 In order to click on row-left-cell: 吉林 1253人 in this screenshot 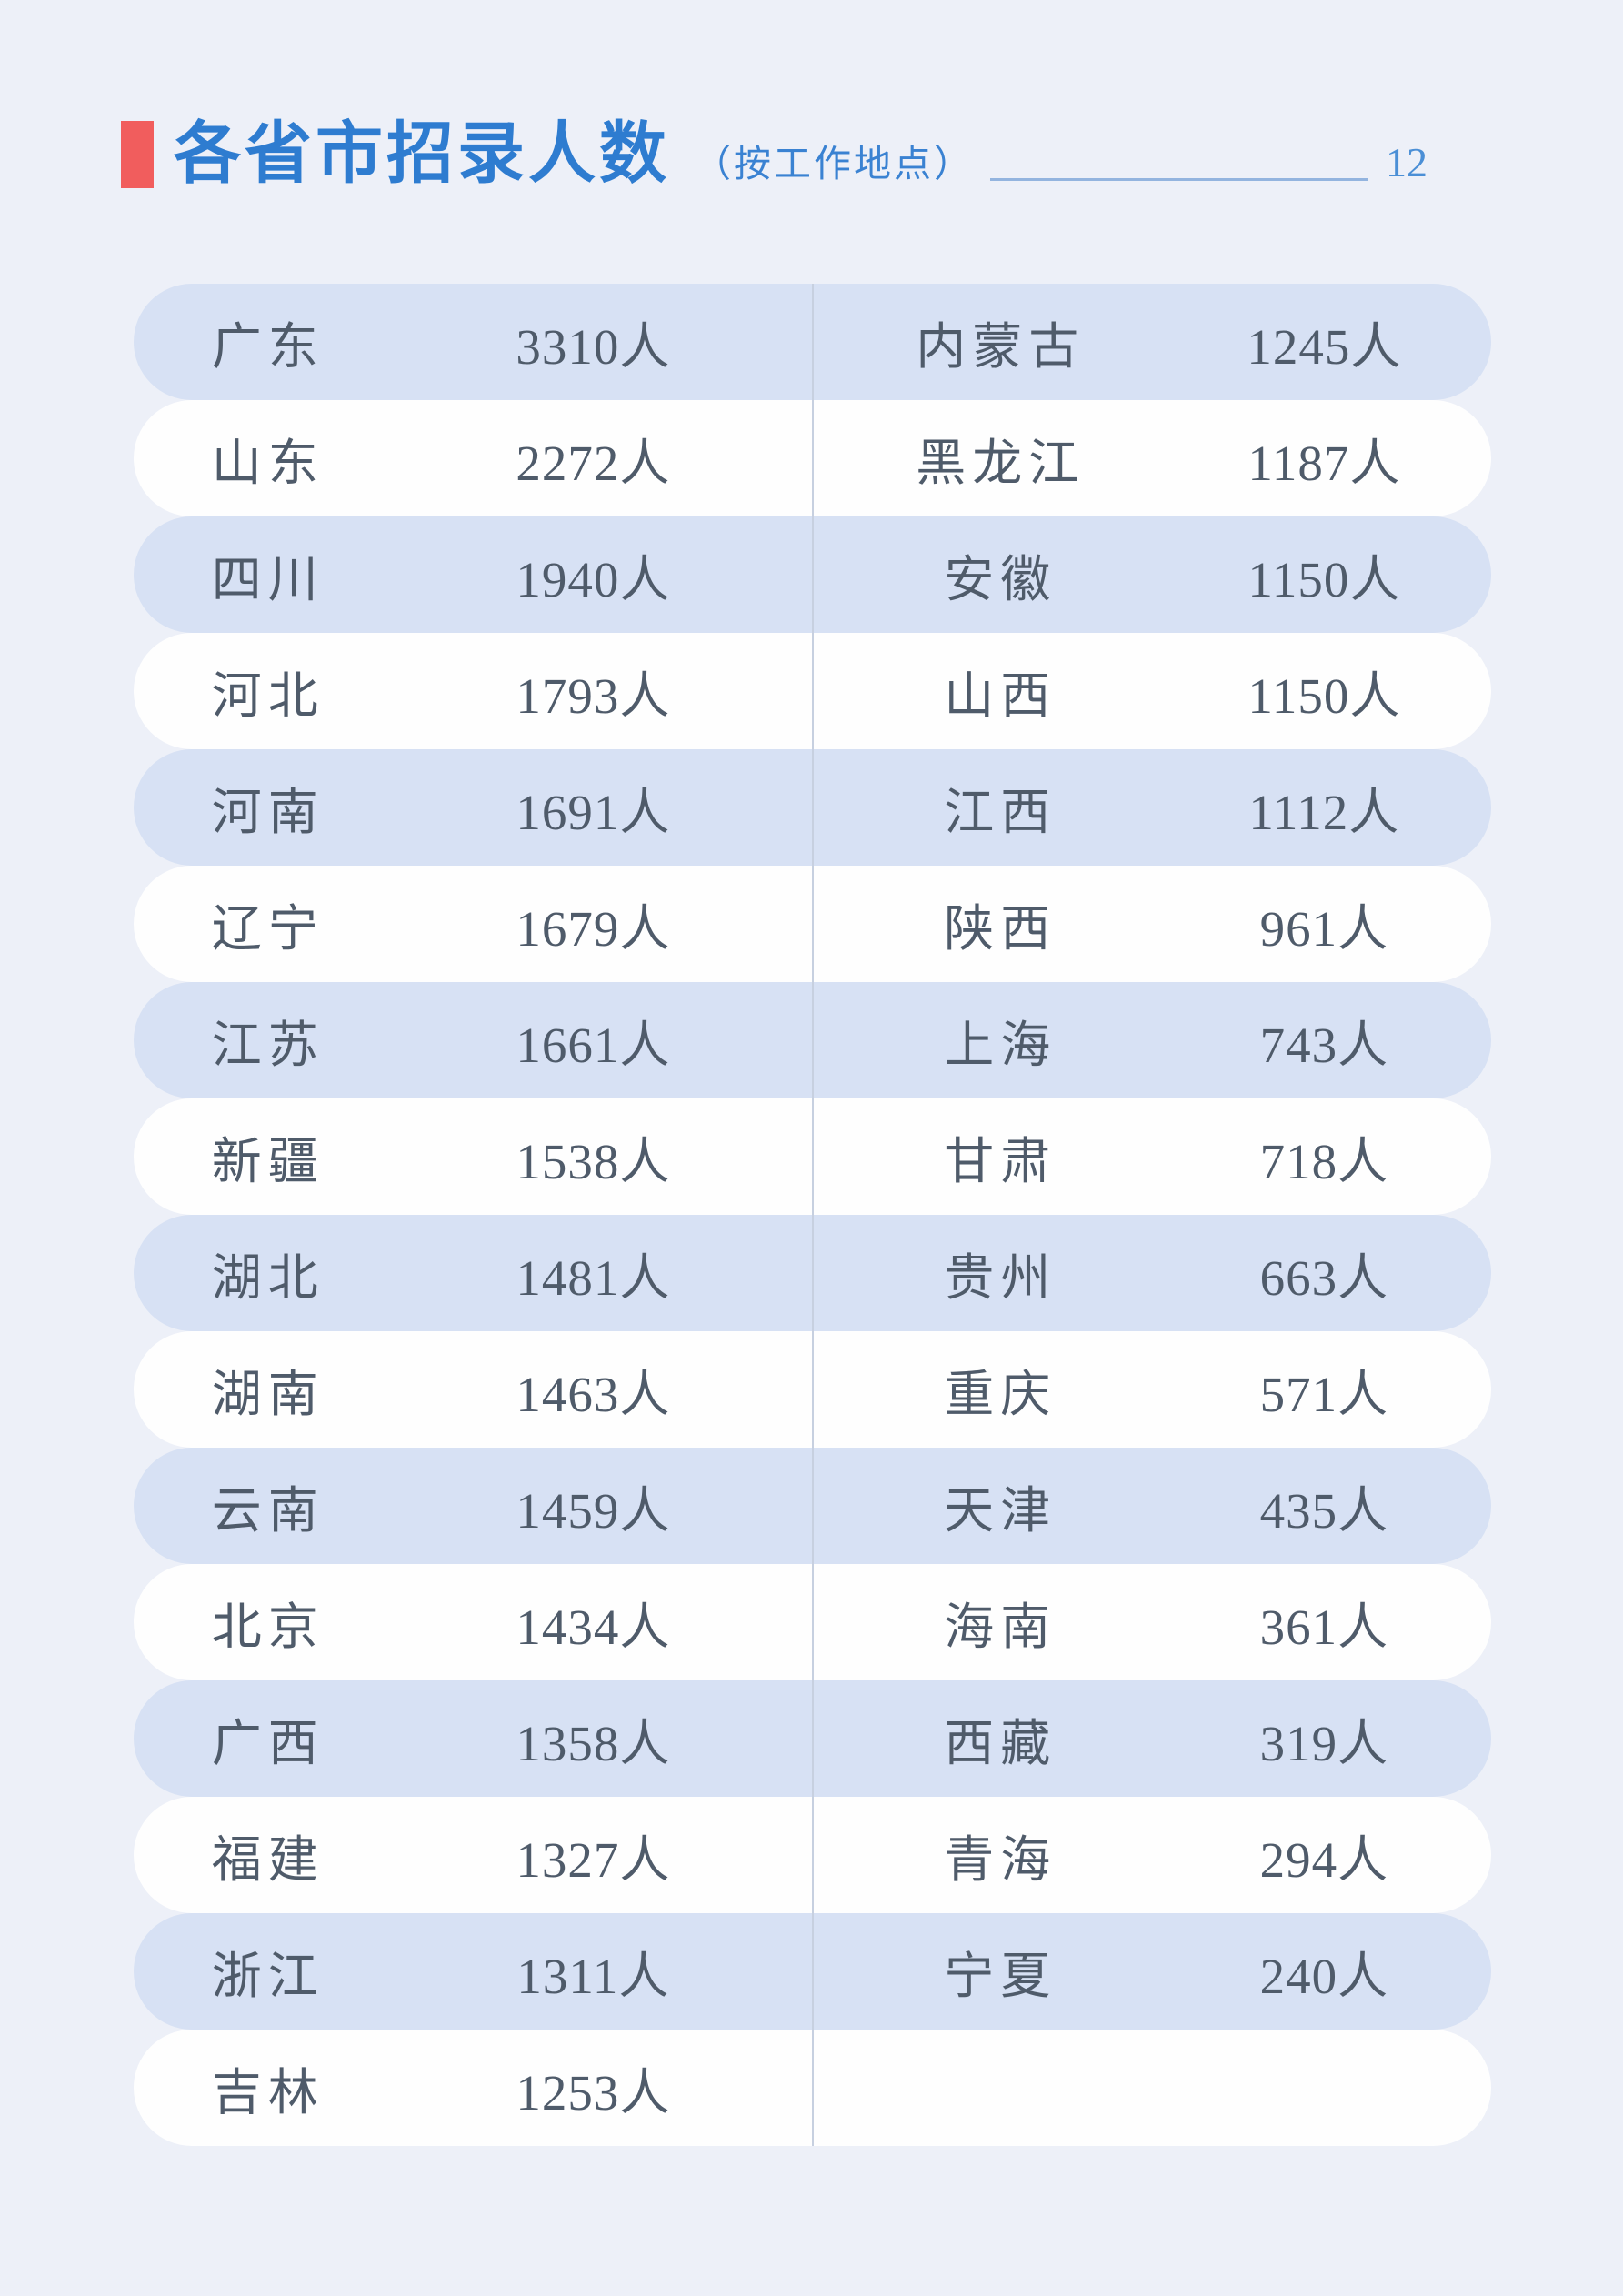, I will do `click(473, 2088)`.